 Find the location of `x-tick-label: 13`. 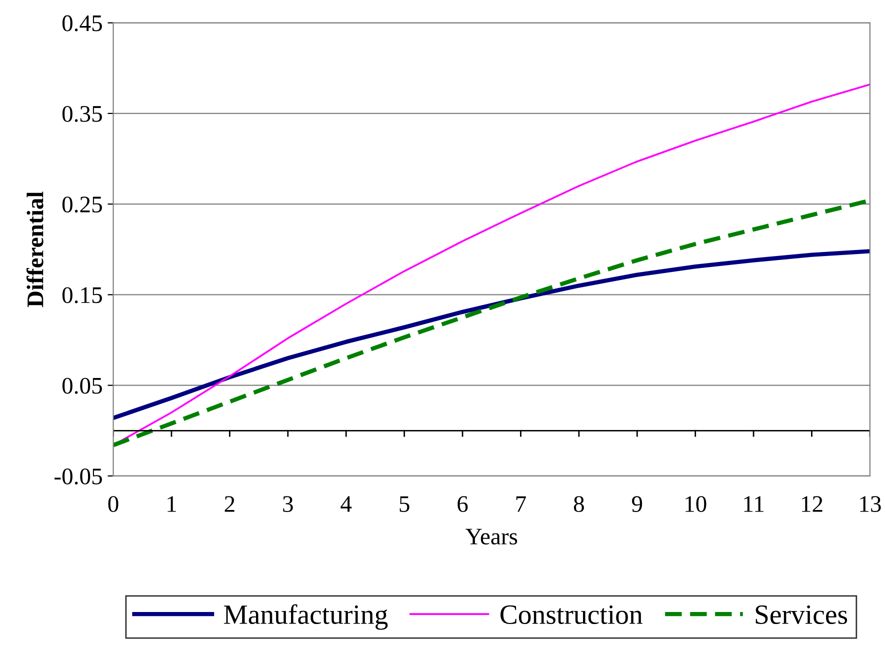

x-tick-label: 13 is located at coordinates (870, 504).